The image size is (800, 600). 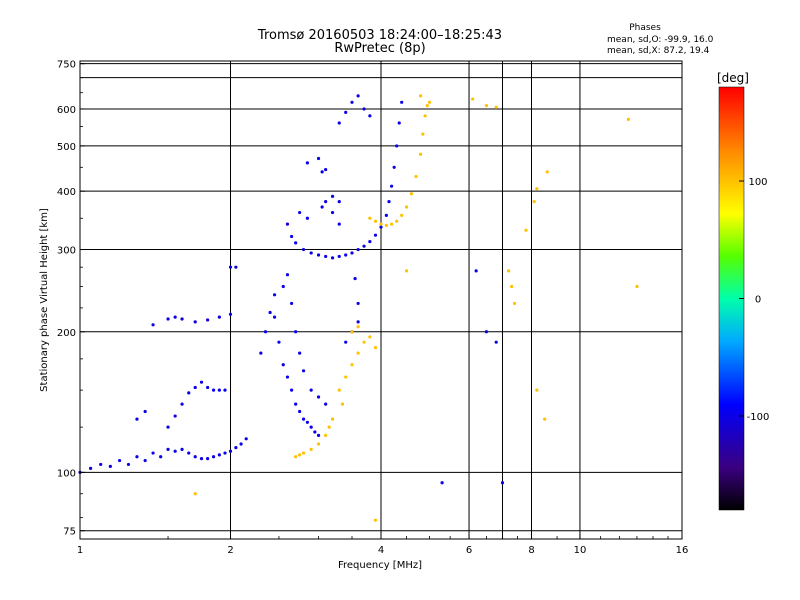 I want to click on chart-title: Tromsø 20160503 18:24:00–18:25:43, so click(x=379, y=35).